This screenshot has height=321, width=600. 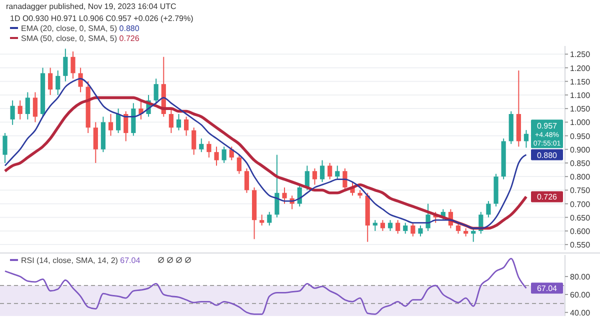 I want to click on legend-label: EMA (20, close, 0, SMA, 5), so click(x=69, y=28).